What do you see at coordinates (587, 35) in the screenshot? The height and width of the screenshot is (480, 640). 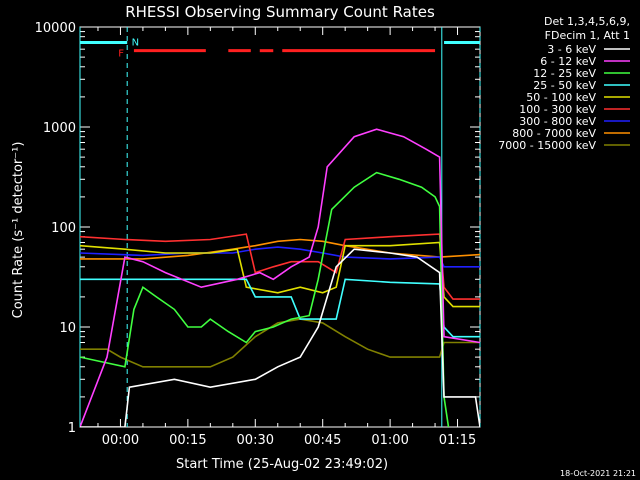 I see `legend-header-line-2: FDecim 1, Att 1` at bounding box center [587, 35].